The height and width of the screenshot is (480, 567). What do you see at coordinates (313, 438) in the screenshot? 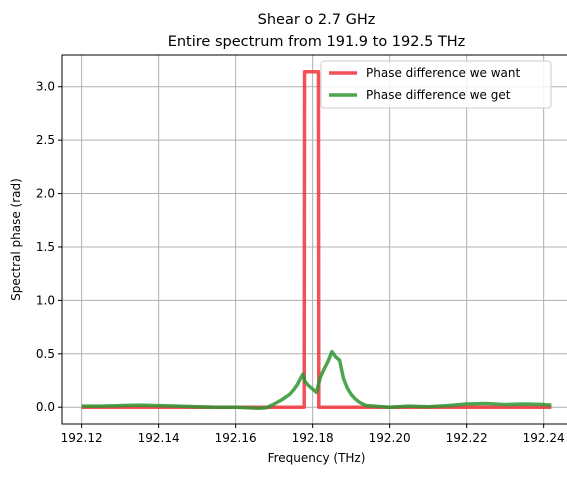
I see `x-tick-label: 192.18` at bounding box center [313, 438].